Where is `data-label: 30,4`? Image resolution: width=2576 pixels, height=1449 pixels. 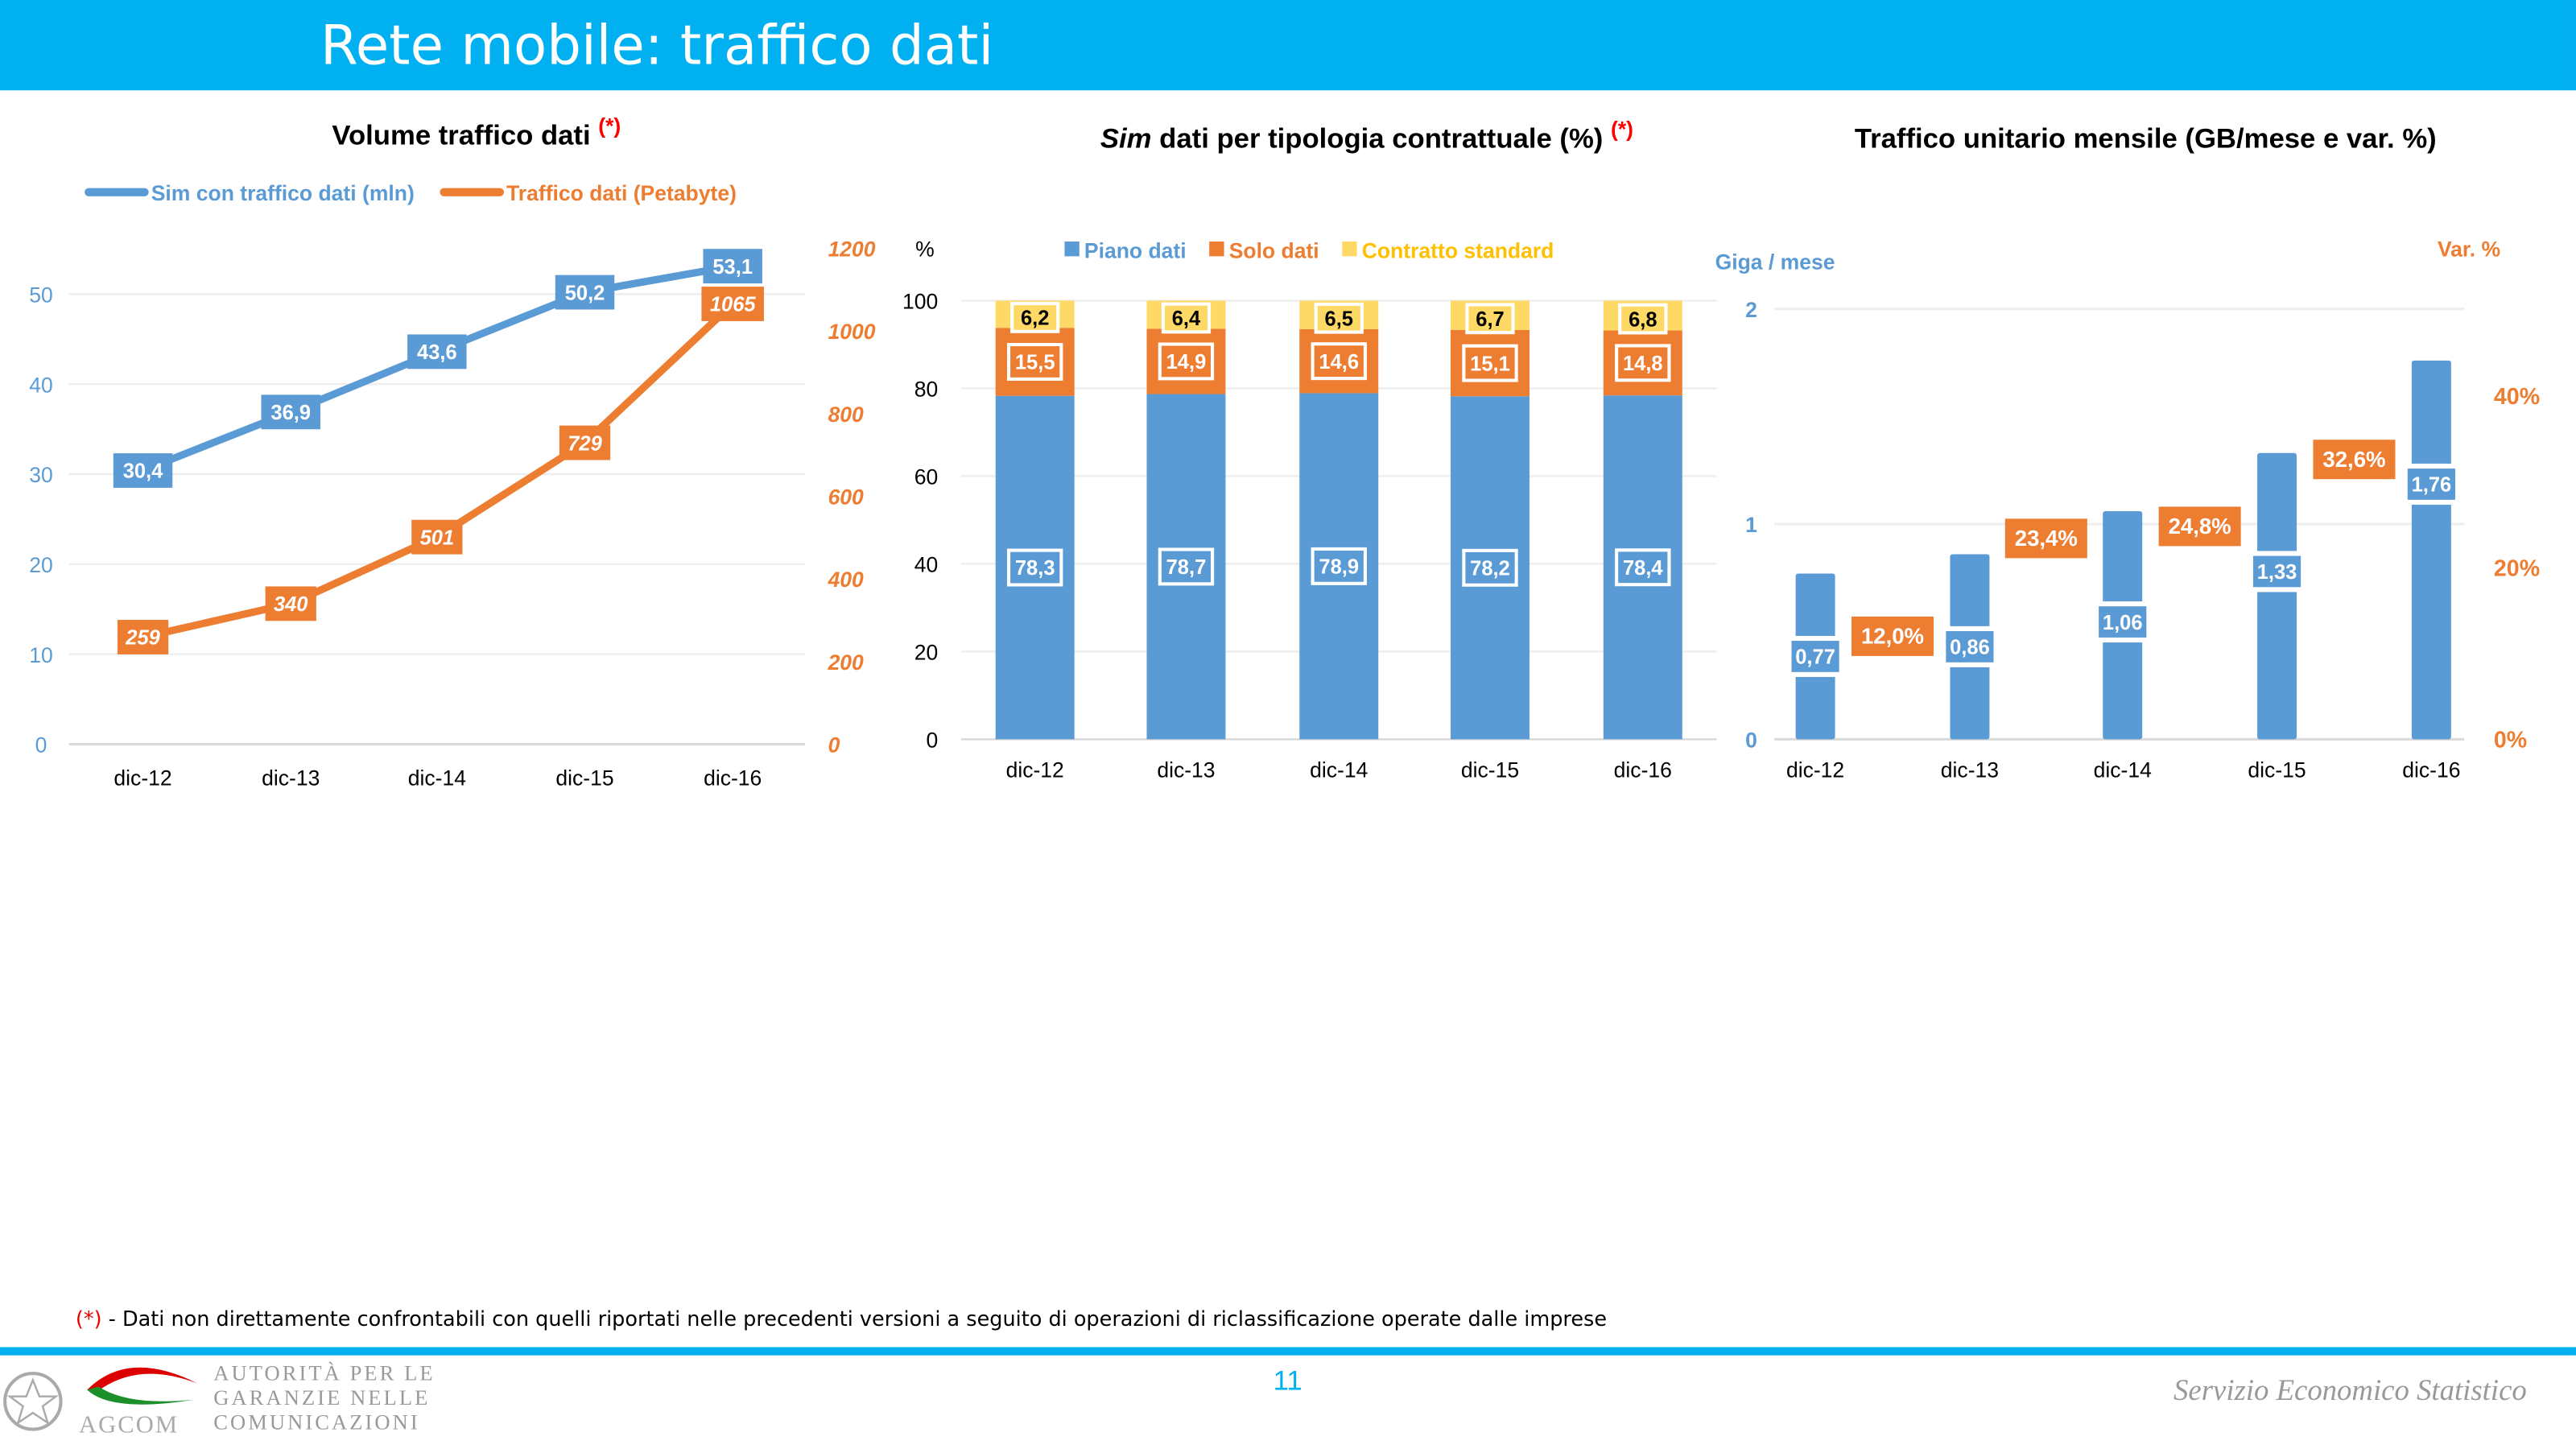 data-label: 30,4 is located at coordinates (143, 471).